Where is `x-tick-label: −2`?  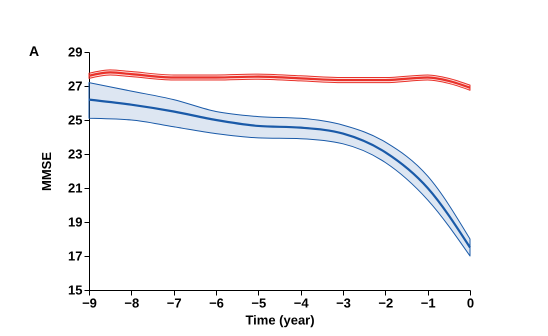 x-tick-label: −2 is located at coordinates (386, 303).